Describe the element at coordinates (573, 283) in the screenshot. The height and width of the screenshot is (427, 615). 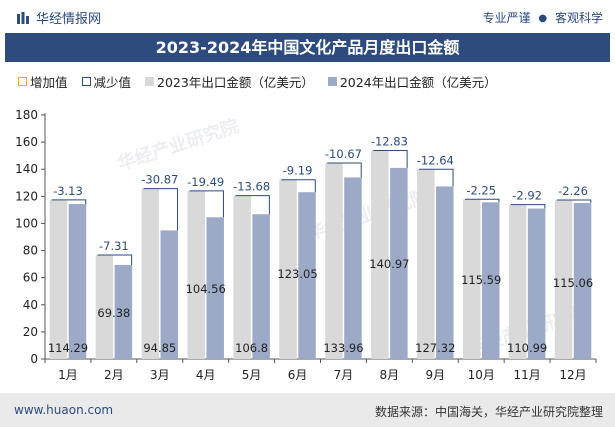
I see `value-label-2024: 115.06` at that location.